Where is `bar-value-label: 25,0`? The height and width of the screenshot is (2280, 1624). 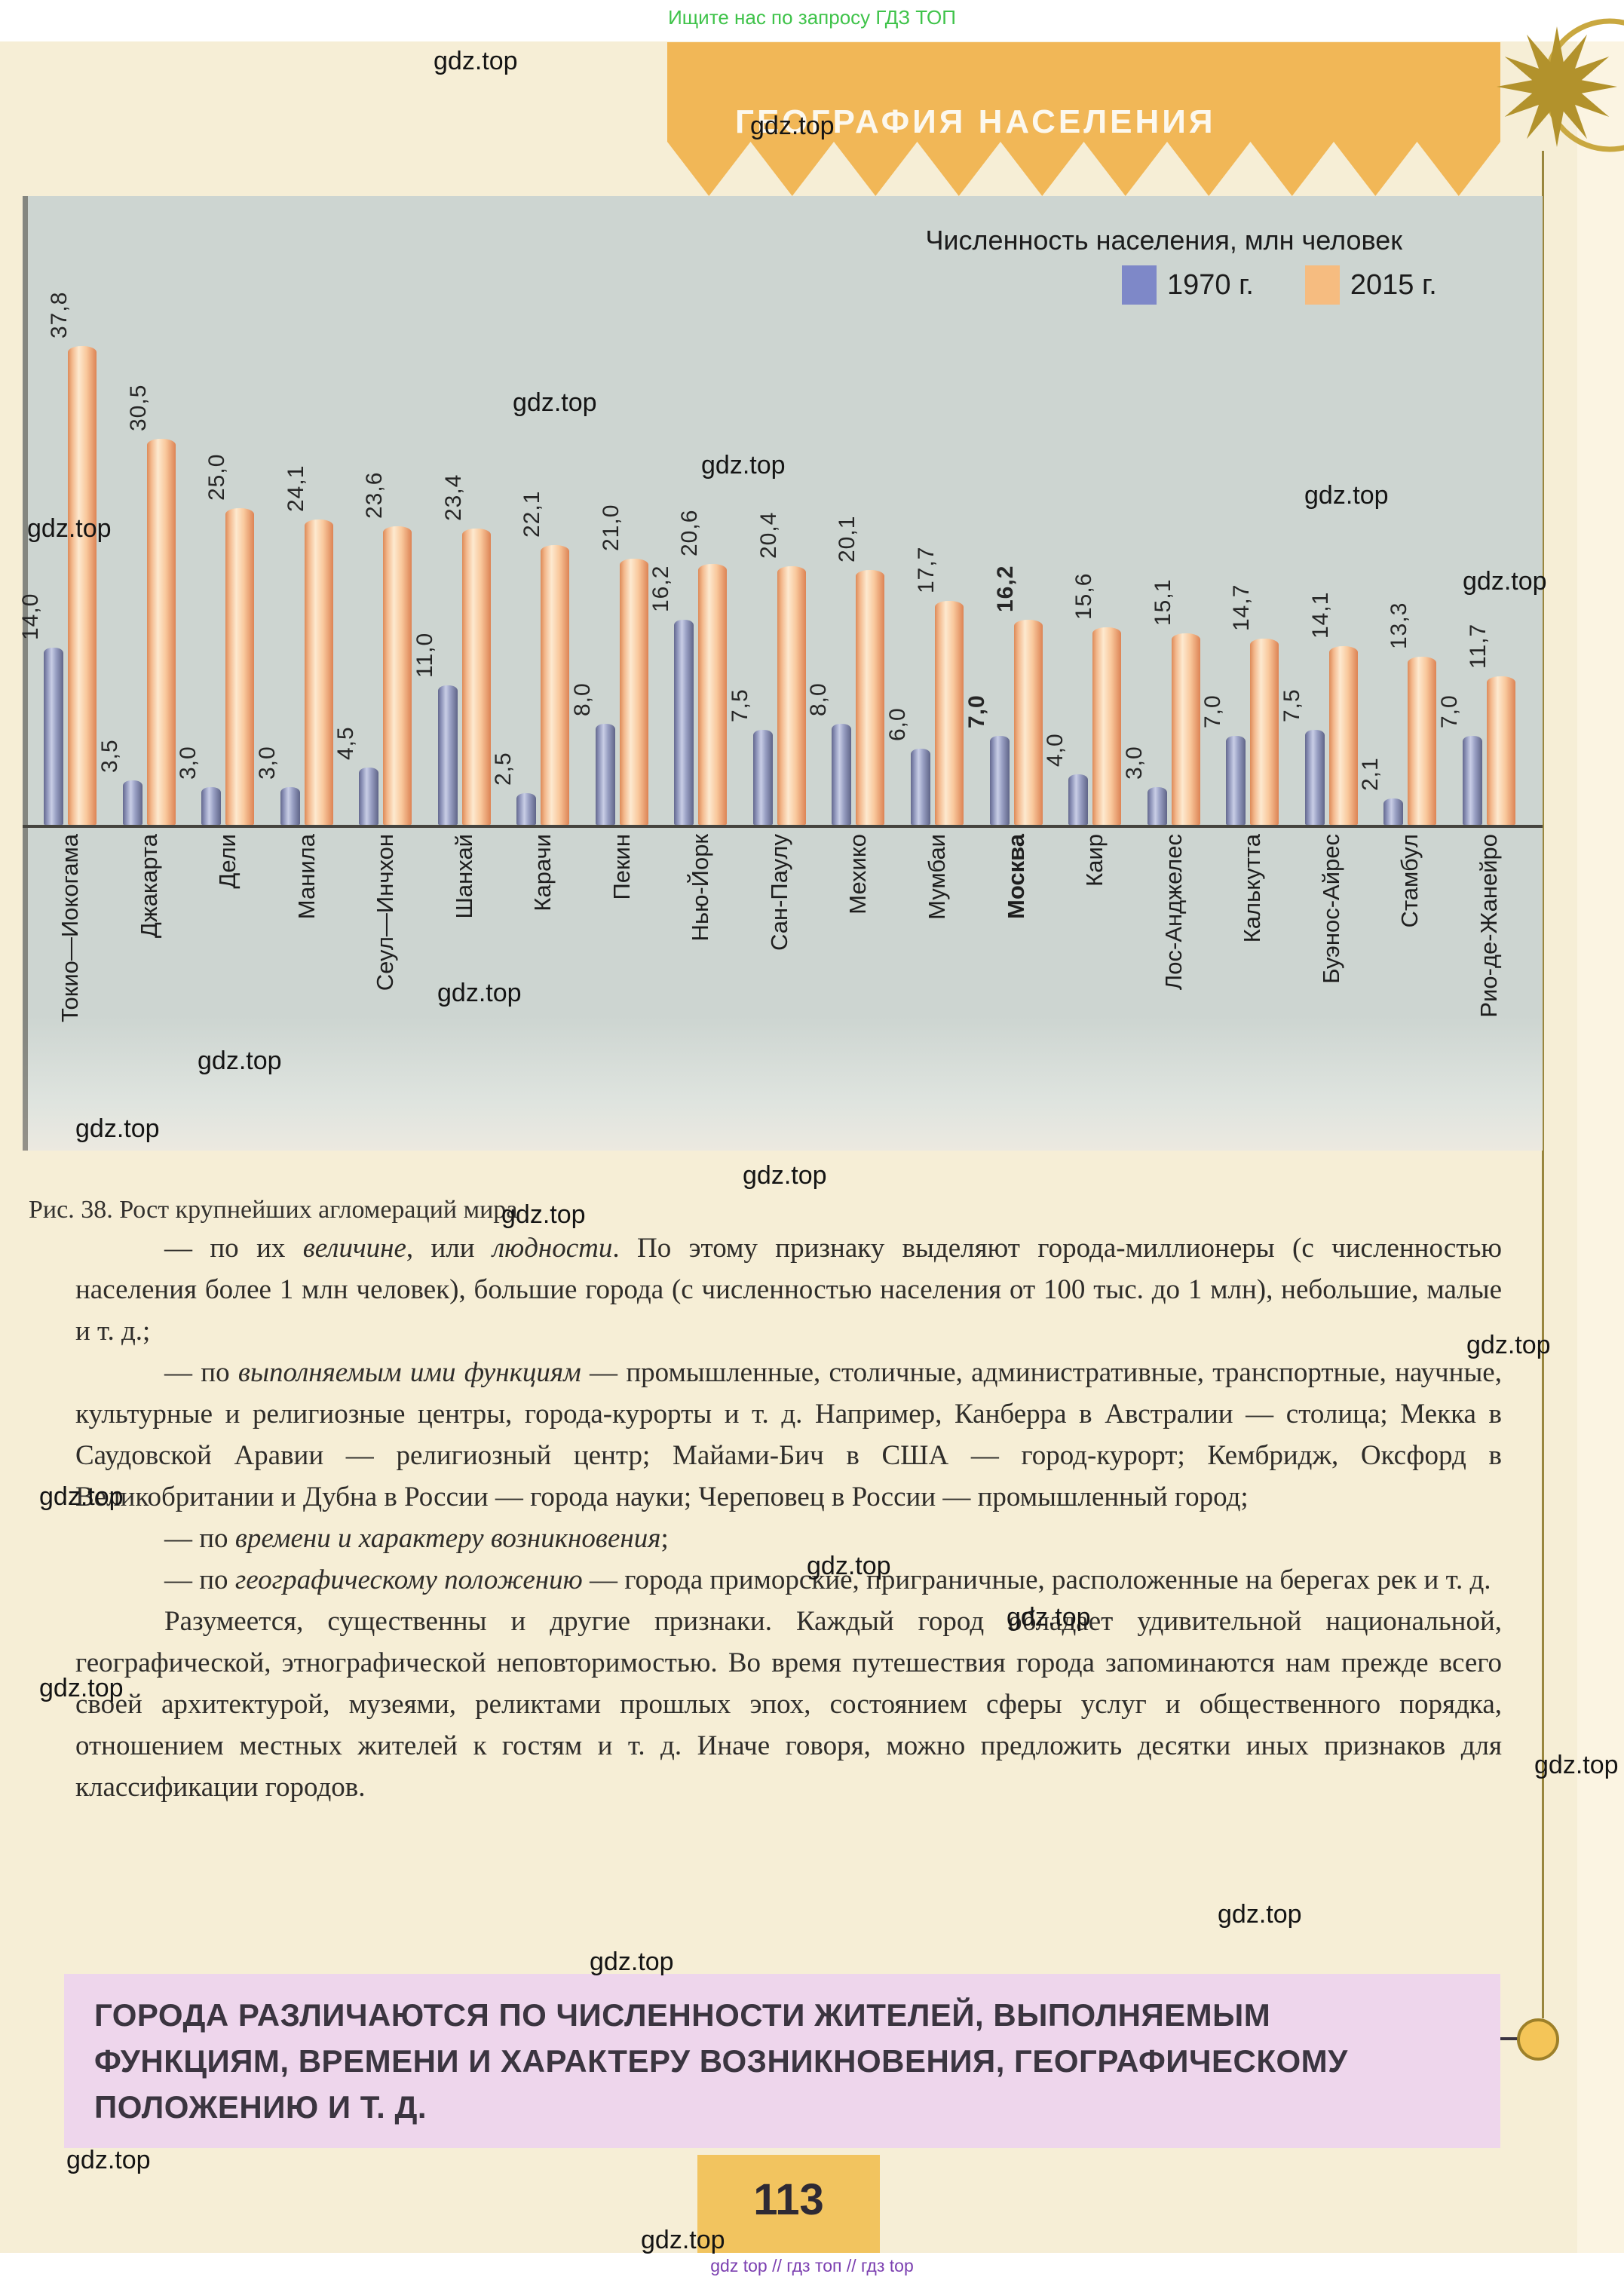
bar-value-label: 25,0 is located at coordinates (217, 477).